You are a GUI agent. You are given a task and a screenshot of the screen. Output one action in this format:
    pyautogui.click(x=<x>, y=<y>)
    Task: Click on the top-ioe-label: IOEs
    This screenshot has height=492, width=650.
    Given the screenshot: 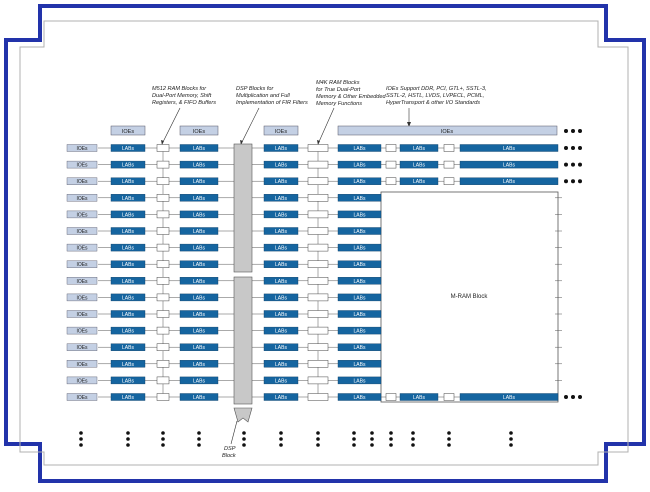 What is the action you would take?
    pyautogui.click(x=199, y=132)
    